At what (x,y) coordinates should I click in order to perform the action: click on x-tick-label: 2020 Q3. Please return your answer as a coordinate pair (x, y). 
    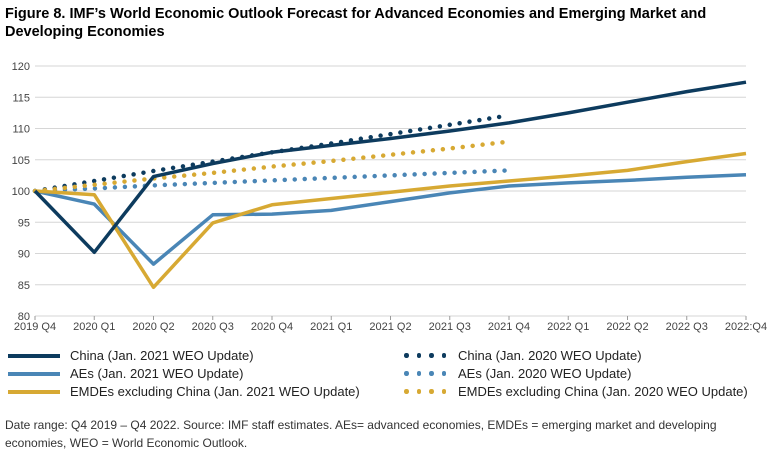
    Looking at the image, I should click on (213, 327).